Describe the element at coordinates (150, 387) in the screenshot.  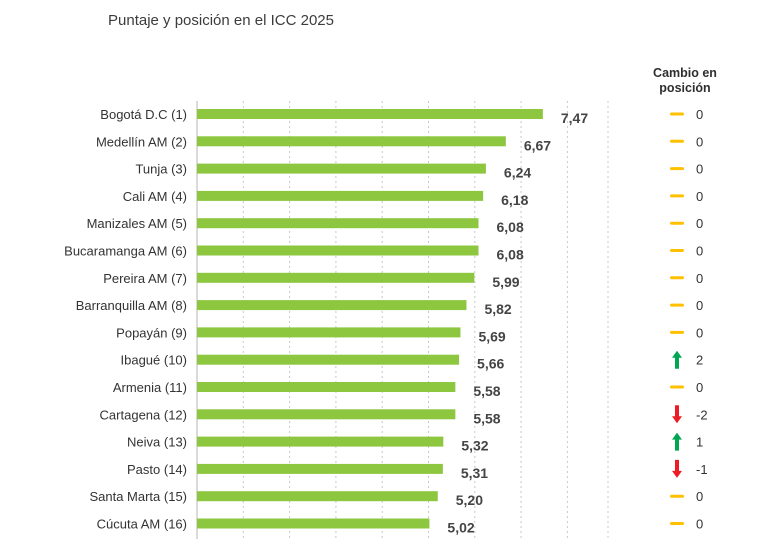
I see `category-label: Armenia (11)` at that location.